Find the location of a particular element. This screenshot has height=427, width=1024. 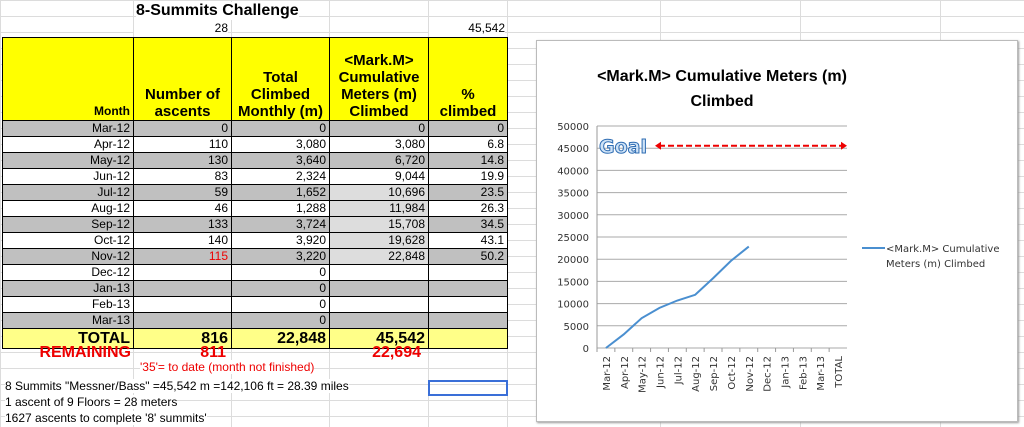

chart-title-line1: <Mark.M> Cumulative Meters (m) is located at coordinates (722, 76).